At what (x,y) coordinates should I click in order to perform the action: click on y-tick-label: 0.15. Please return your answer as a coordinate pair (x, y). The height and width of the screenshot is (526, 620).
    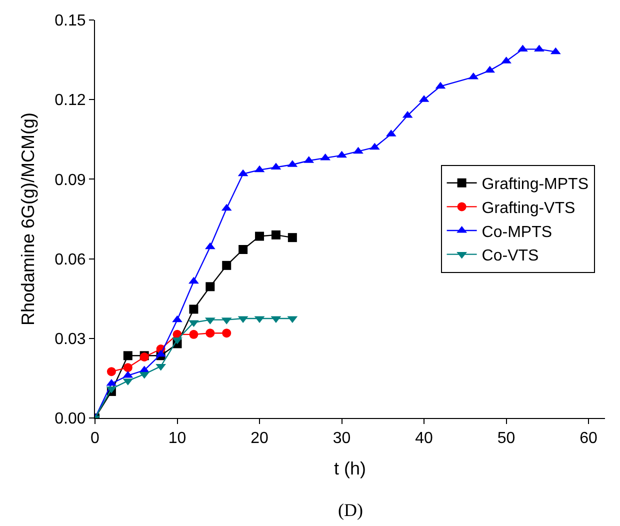
    Looking at the image, I should click on (70, 21).